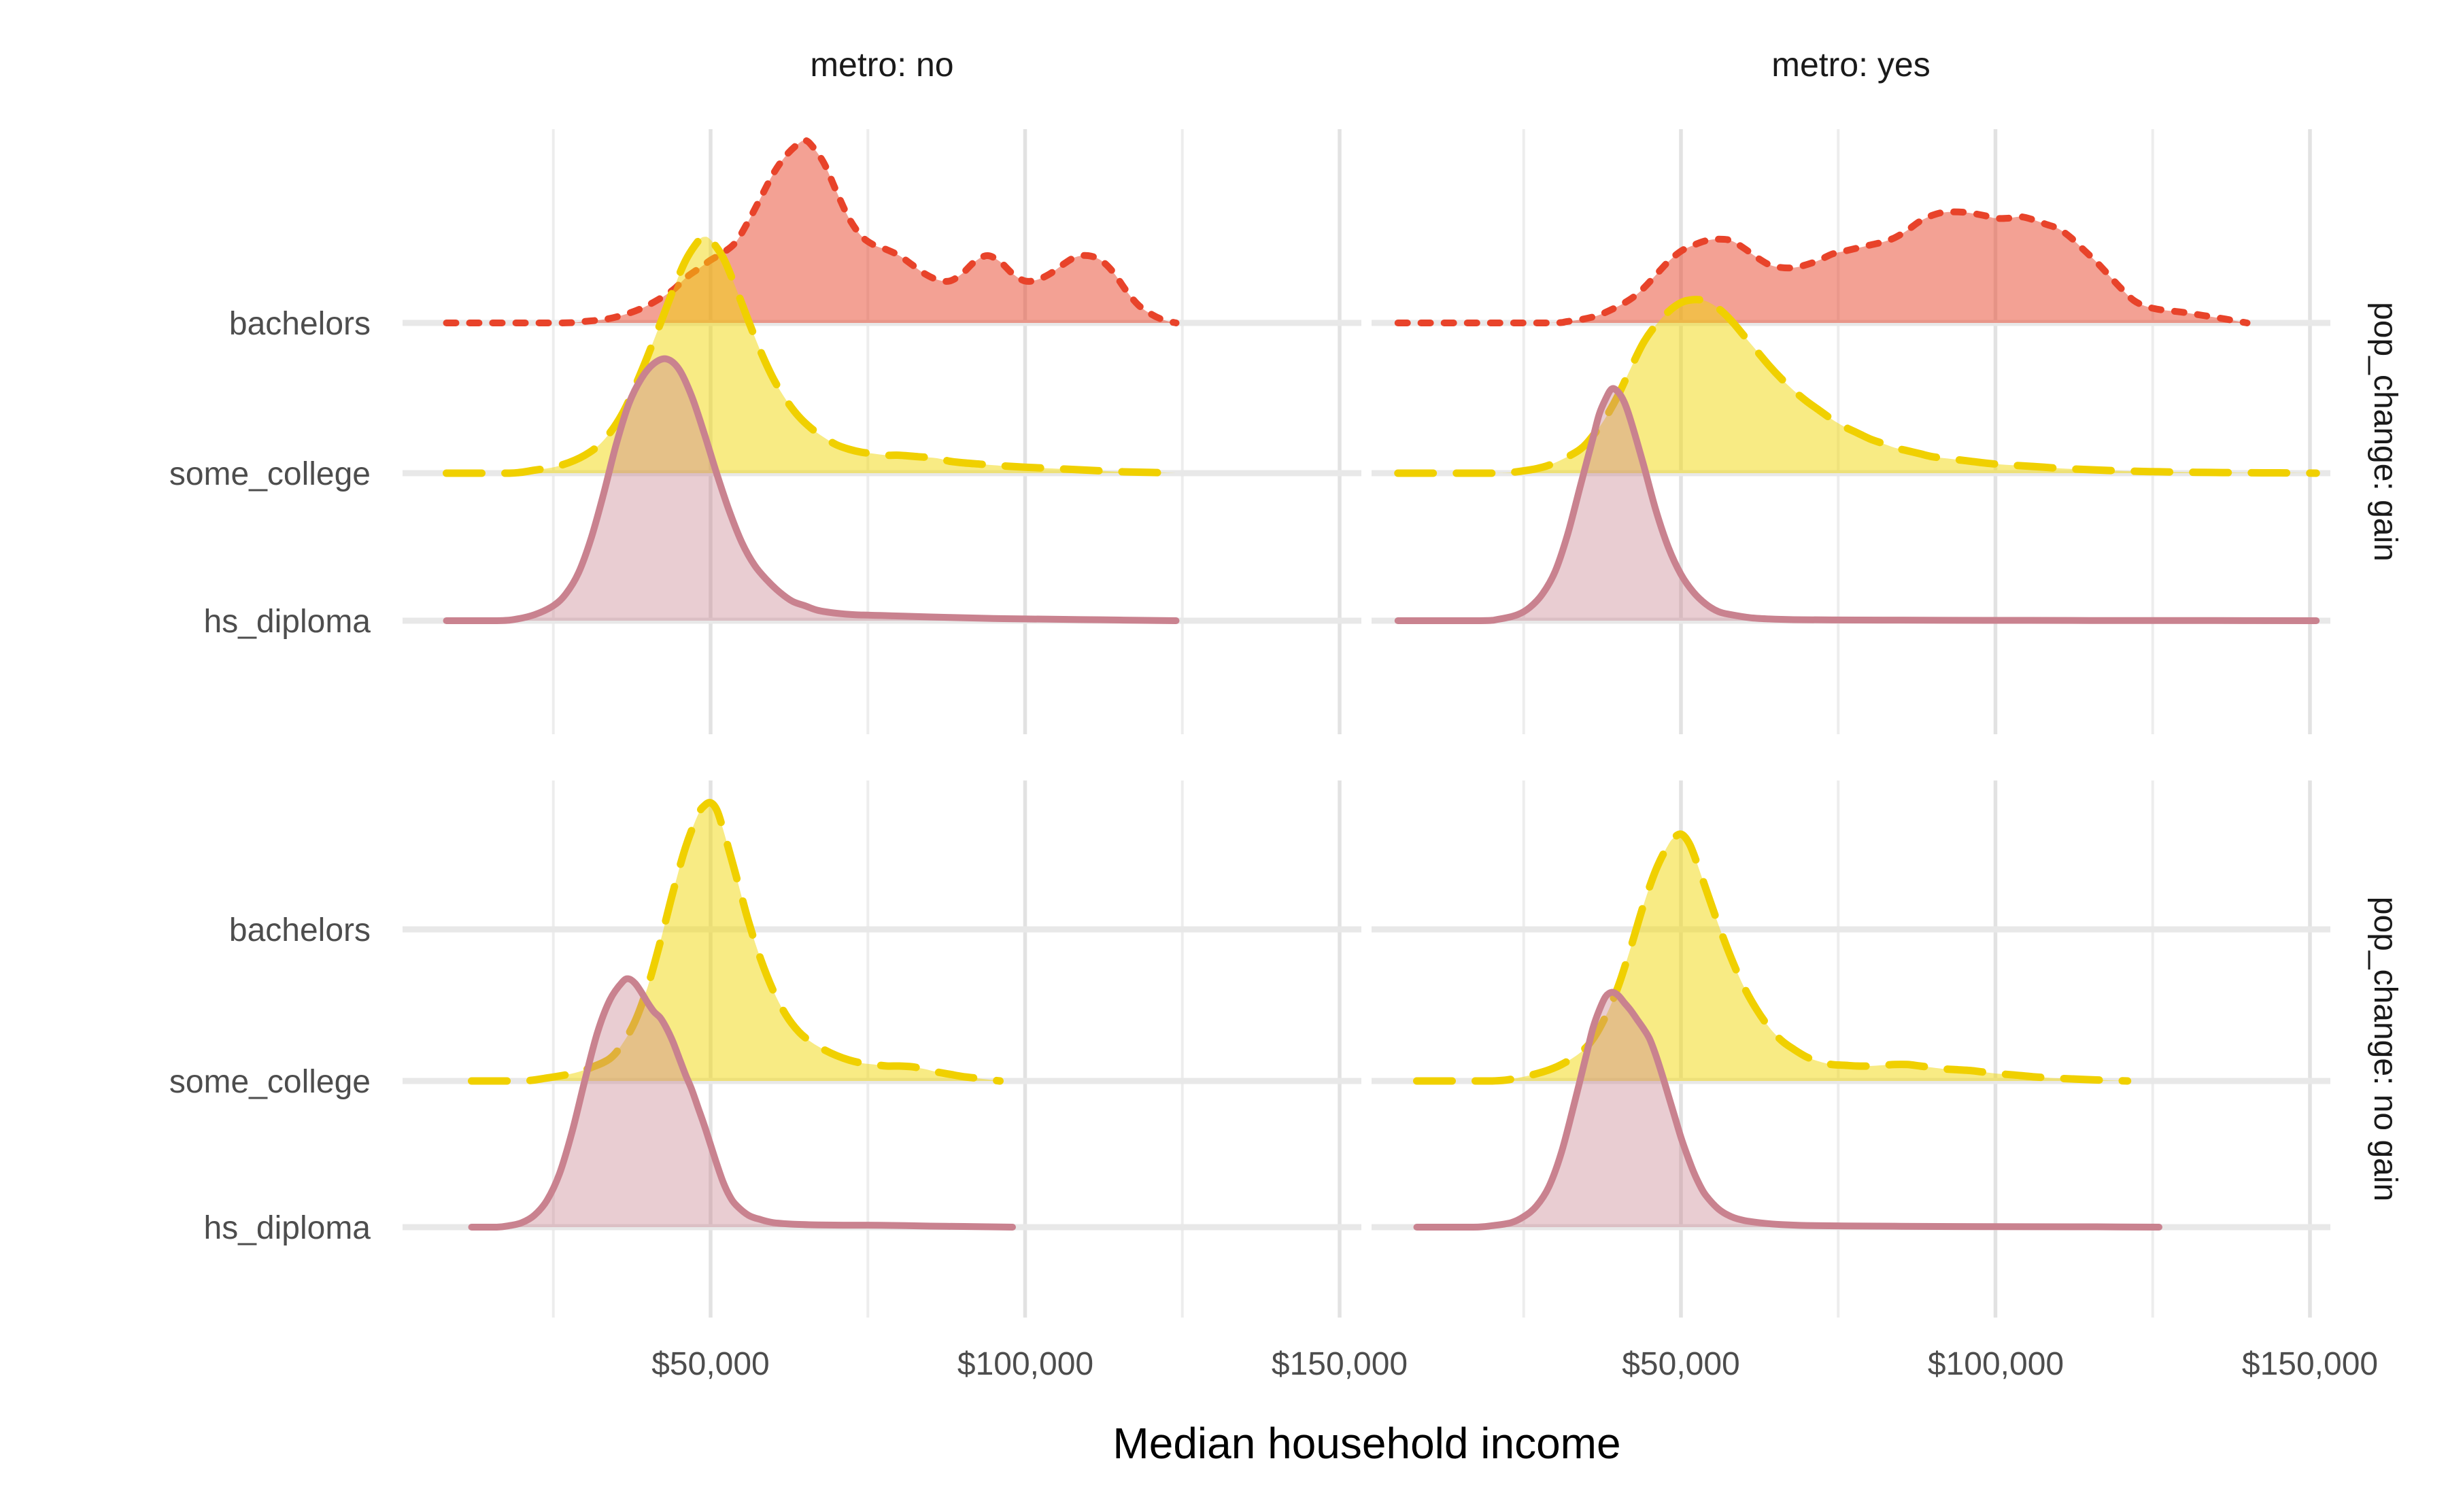 This screenshot has height=1512, width=2448. What do you see at coordinates (1366, 1443) in the screenshot?
I see `x-axis-title: Median household income` at bounding box center [1366, 1443].